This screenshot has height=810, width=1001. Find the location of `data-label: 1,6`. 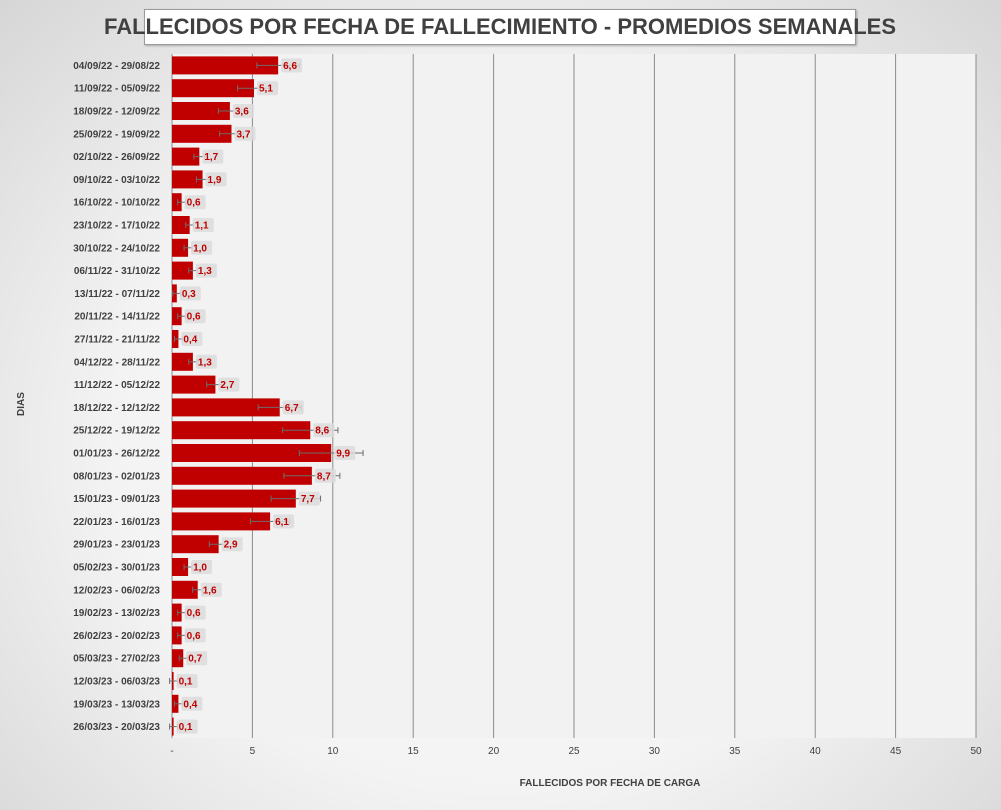

data-label: 1,6 is located at coordinates (210, 590).